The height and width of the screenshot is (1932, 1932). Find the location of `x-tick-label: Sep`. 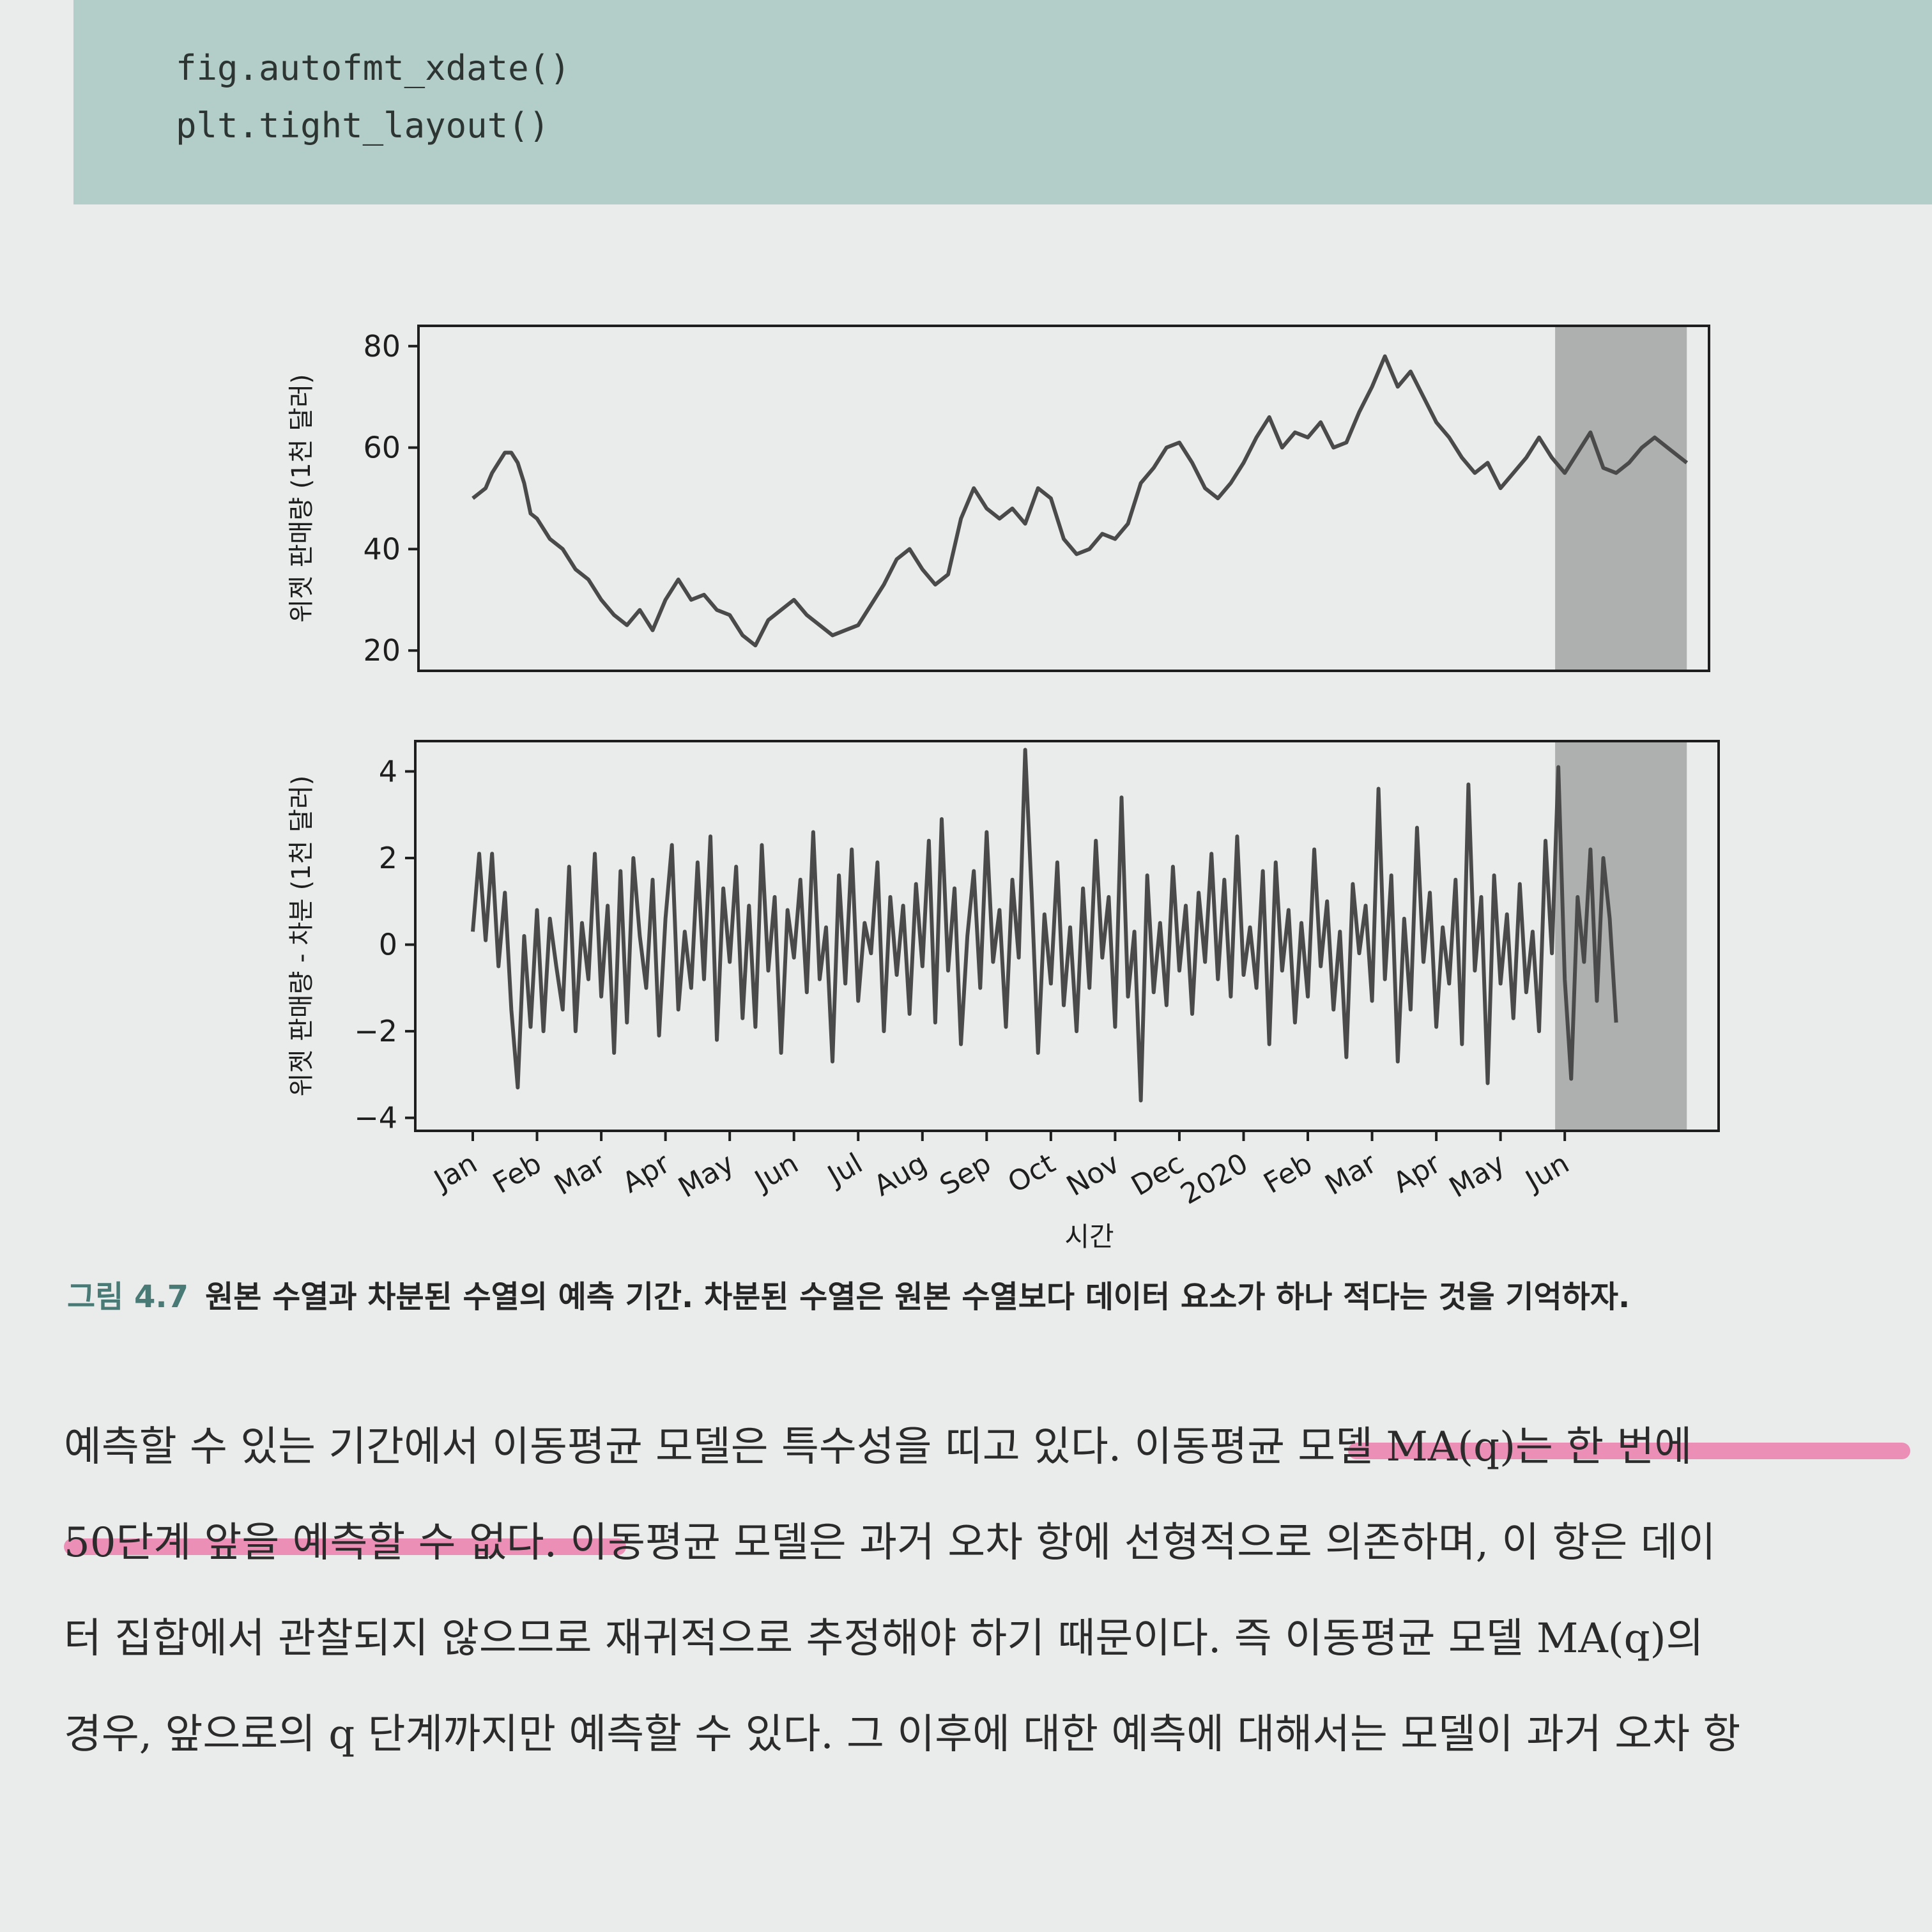

x-tick-label: Sep is located at coordinates (965, 1174).